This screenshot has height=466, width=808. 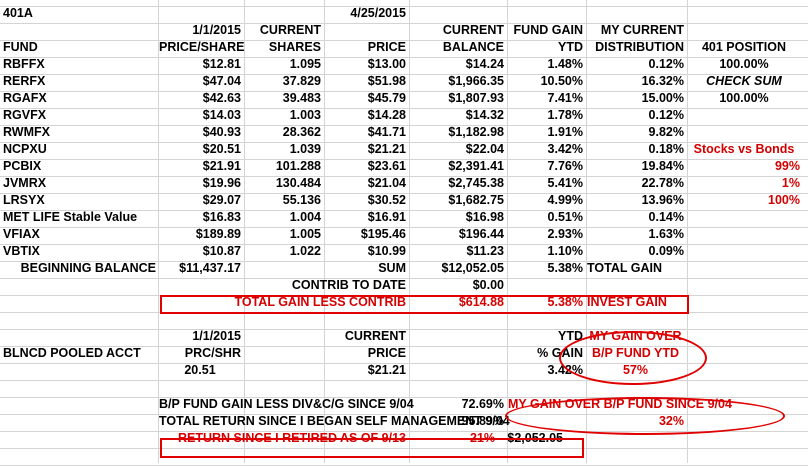 I want to click on fund-current-price: $41.71, so click(x=386, y=132).